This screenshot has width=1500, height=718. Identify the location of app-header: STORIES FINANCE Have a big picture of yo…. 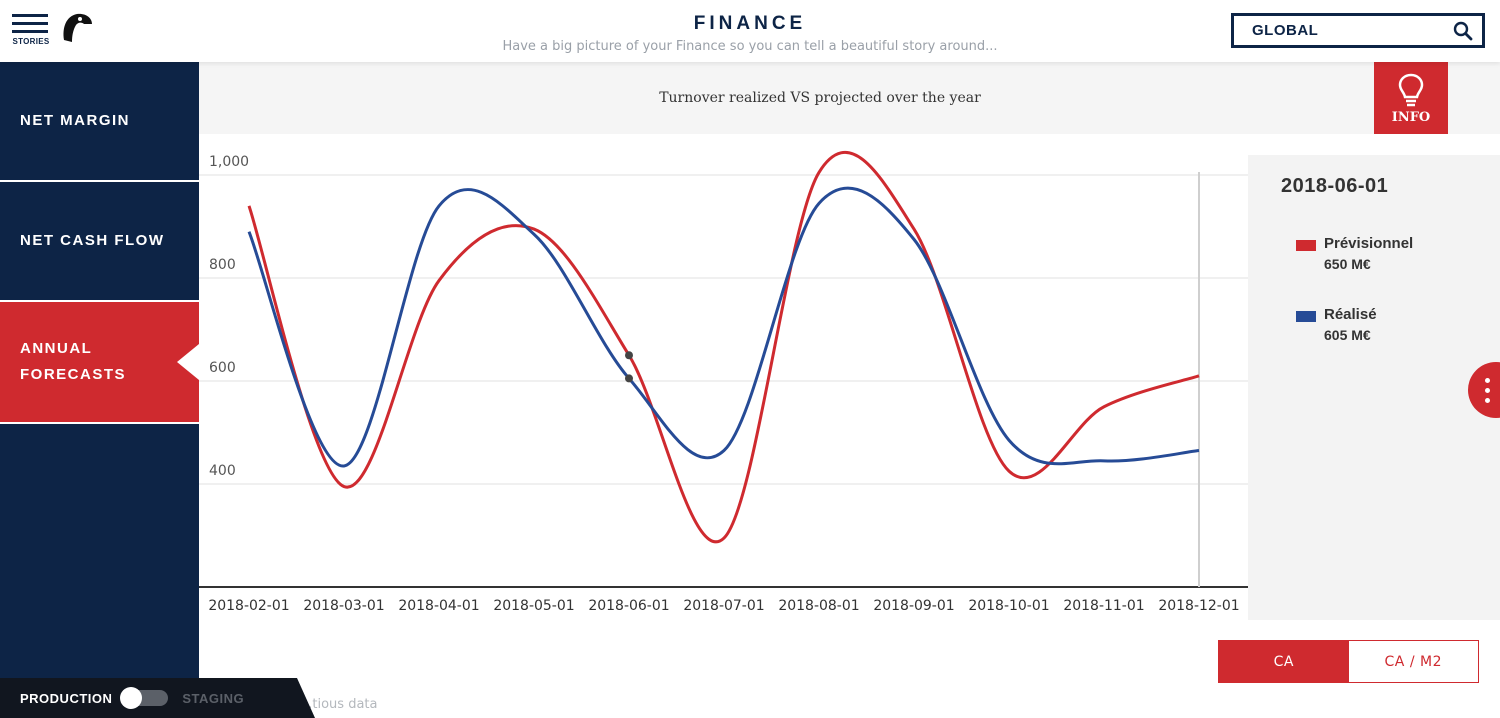
(750, 31).